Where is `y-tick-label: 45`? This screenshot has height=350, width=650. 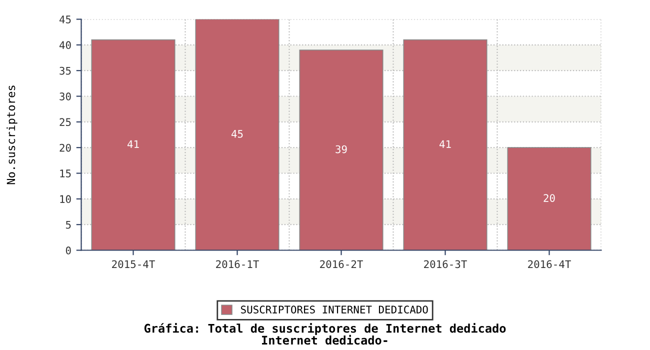 y-tick-label: 45 is located at coordinates (65, 20).